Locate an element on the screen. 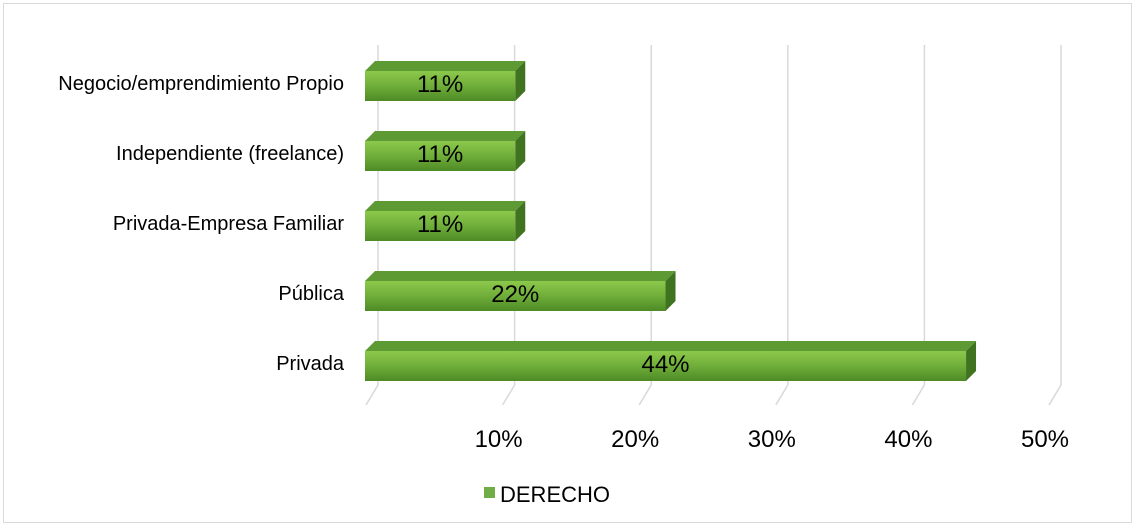  legend: DERECHO is located at coordinates (547, 494).